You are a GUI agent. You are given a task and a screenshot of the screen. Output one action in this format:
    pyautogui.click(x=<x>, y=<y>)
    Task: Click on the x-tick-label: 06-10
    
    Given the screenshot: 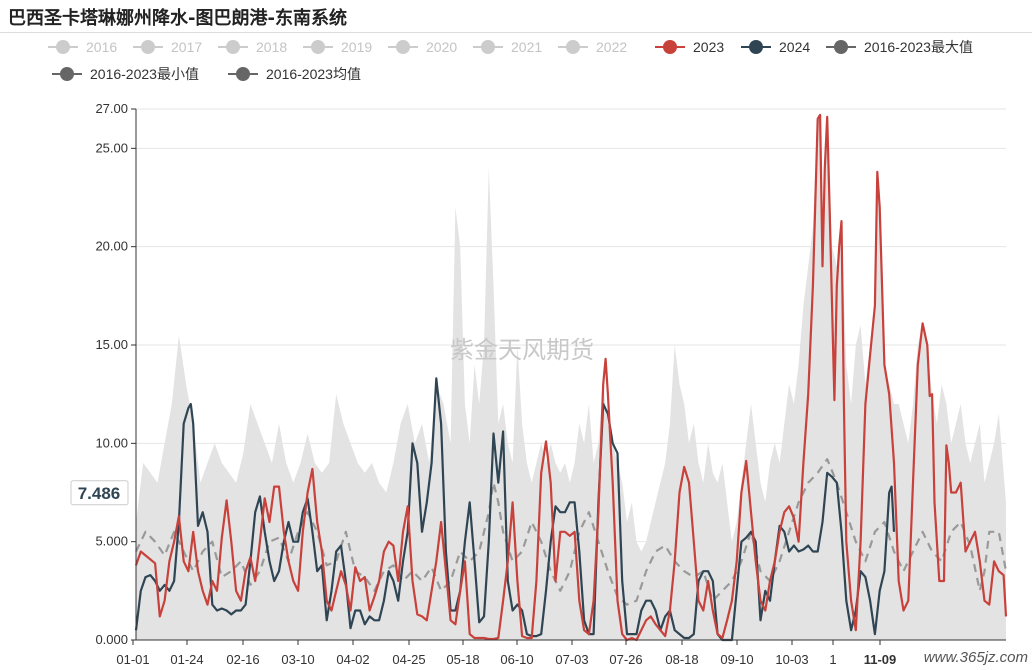 What is the action you would take?
    pyautogui.click(x=516, y=659)
    